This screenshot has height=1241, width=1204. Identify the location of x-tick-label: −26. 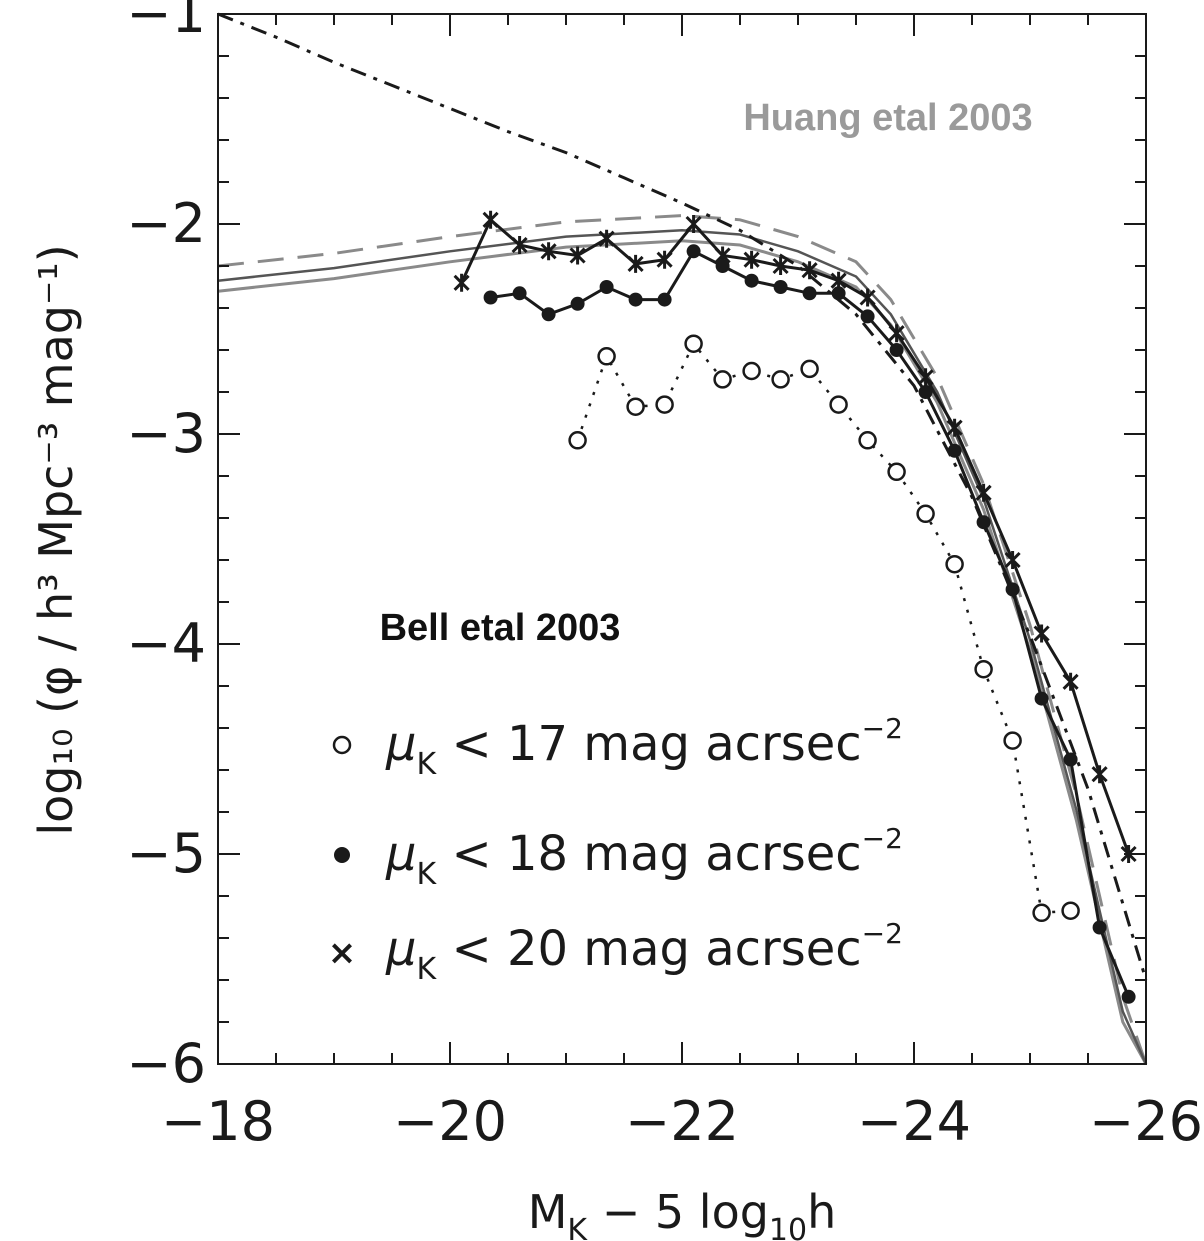
(1146, 1121).